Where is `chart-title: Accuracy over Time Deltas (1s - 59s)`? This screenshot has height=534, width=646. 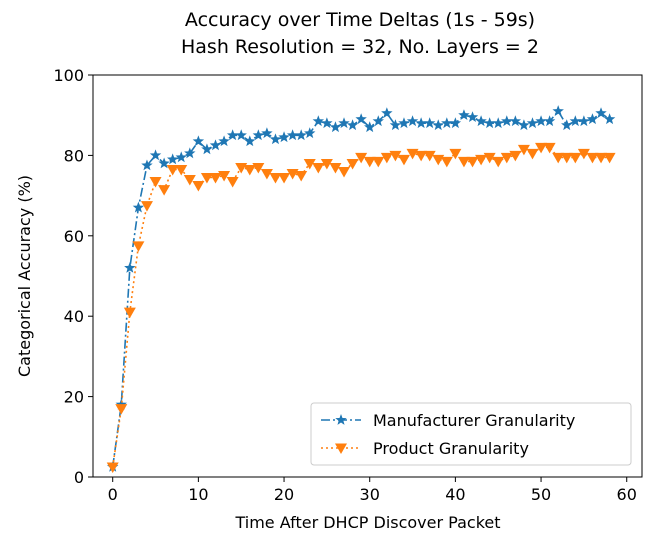 chart-title: Accuracy over Time Deltas (1s - 59s) is located at coordinates (360, 20).